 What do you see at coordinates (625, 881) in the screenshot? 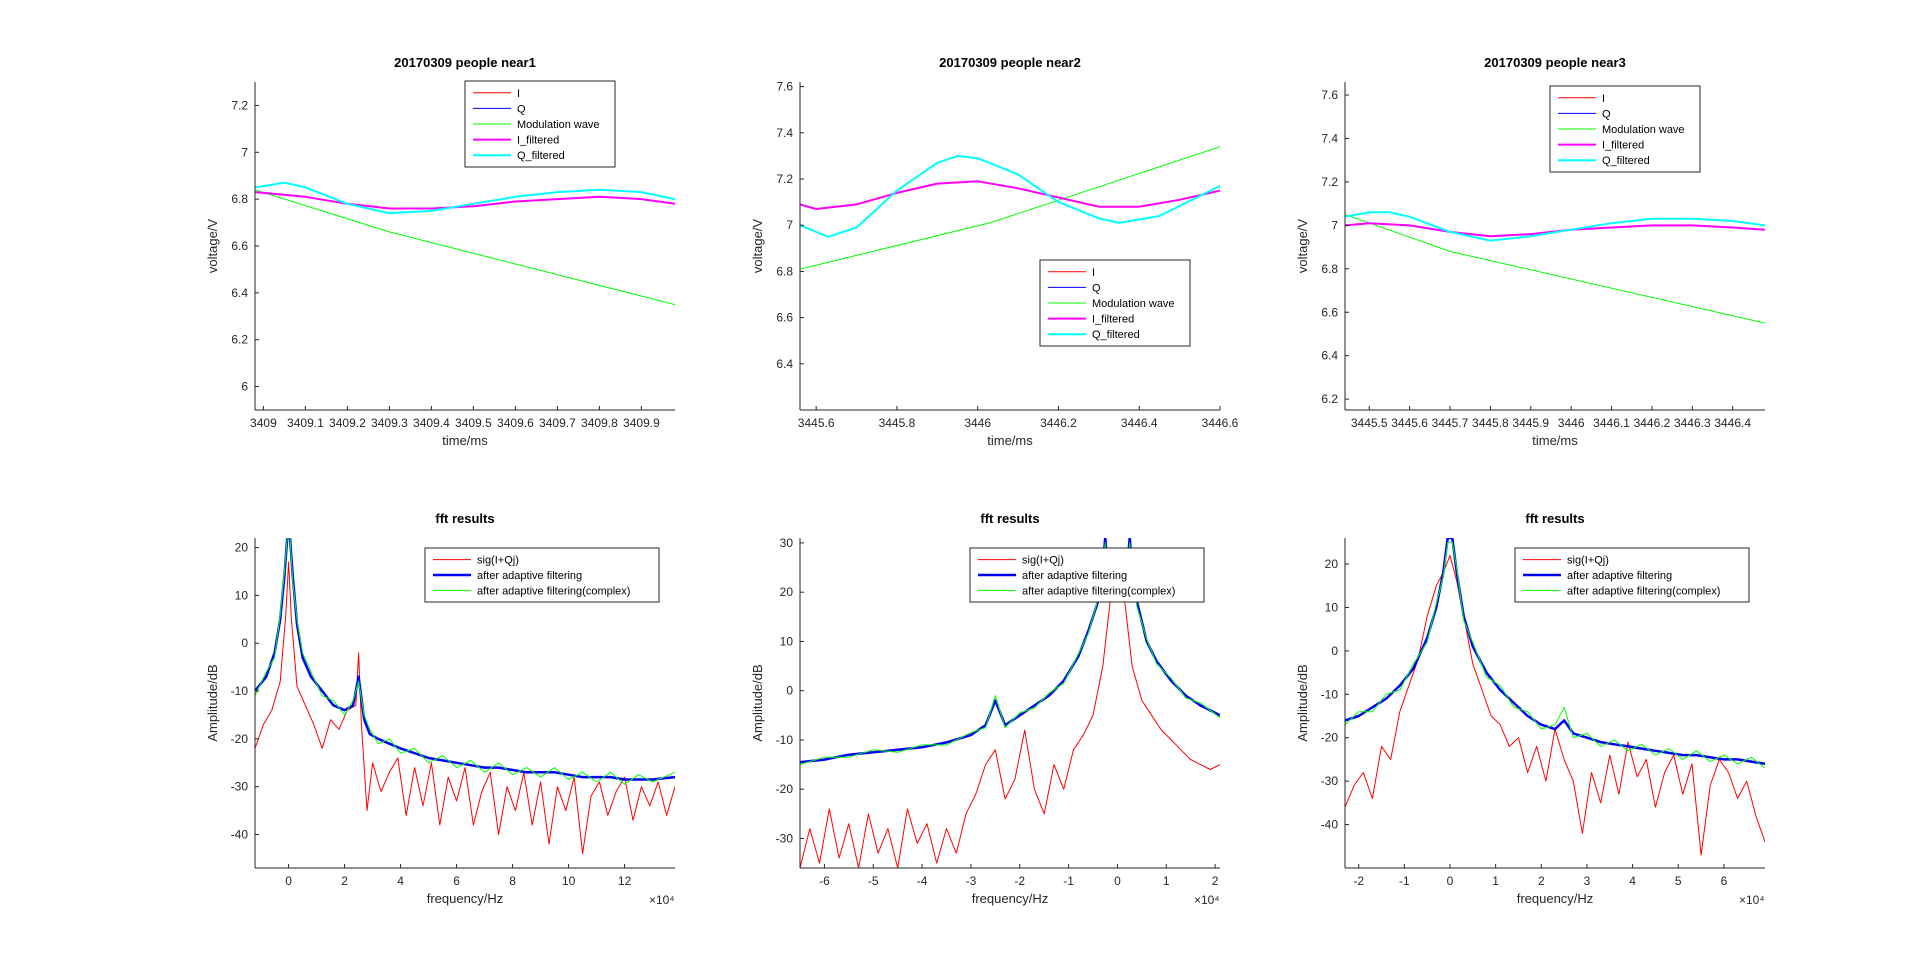
I see `x-tick-label: 12` at bounding box center [625, 881].